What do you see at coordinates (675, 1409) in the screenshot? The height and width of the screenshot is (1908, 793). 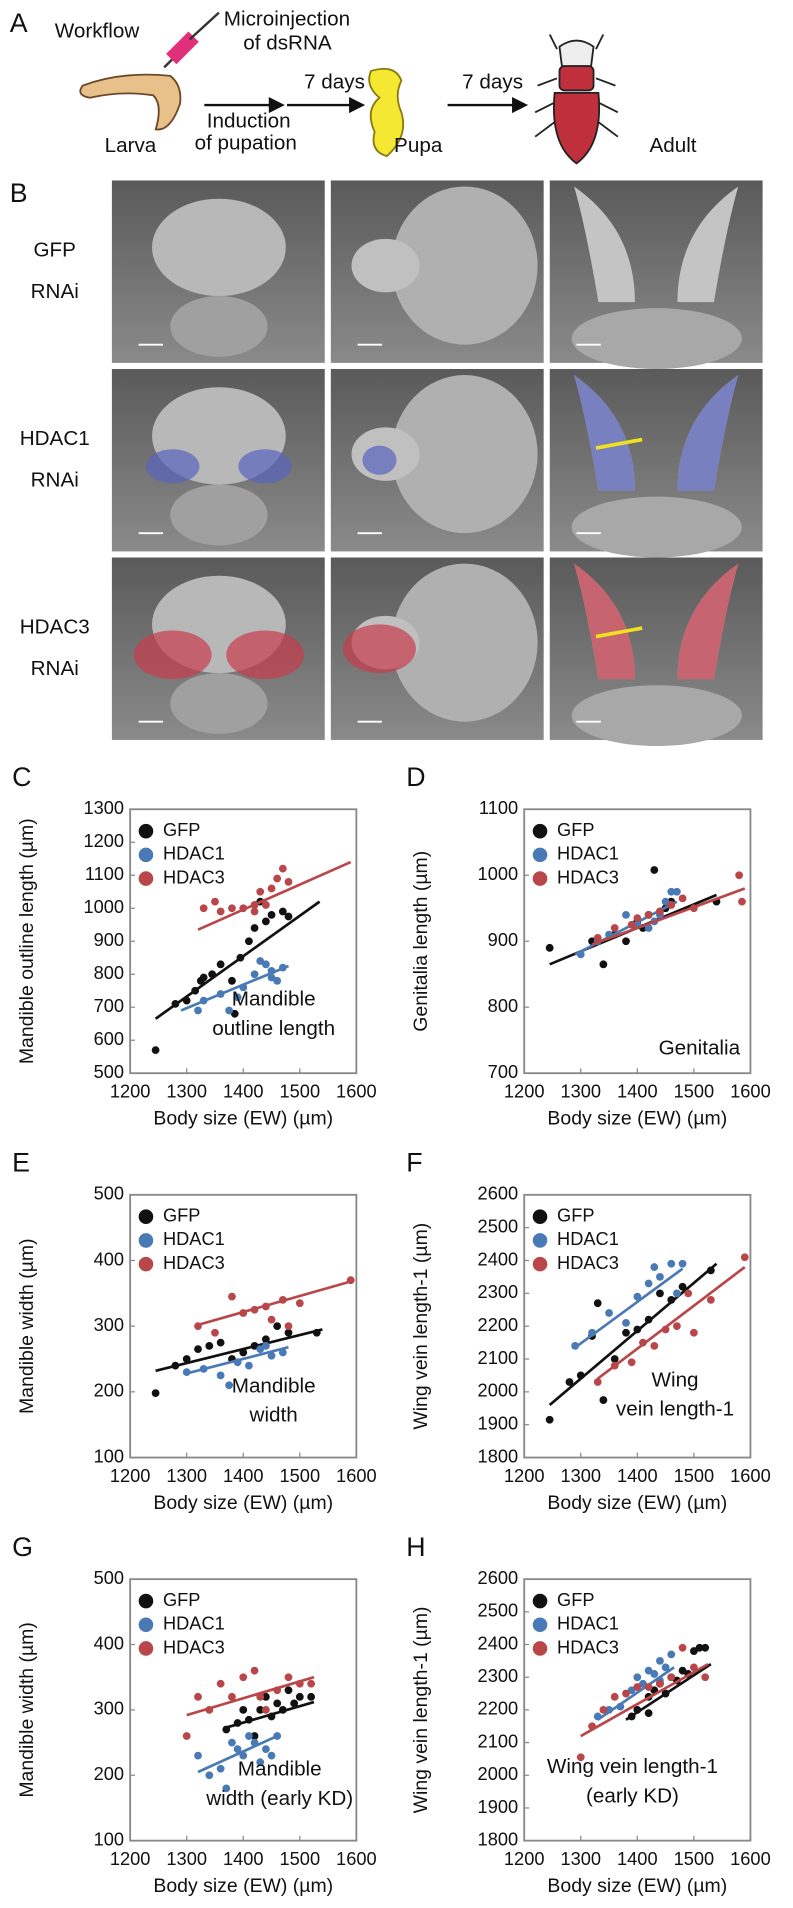 I see `annotation: vein length-1` at bounding box center [675, 1409].